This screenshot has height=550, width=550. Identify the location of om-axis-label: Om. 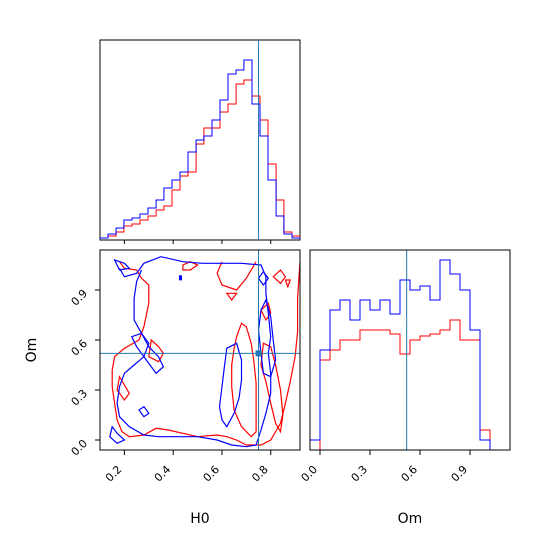
(410, 519).